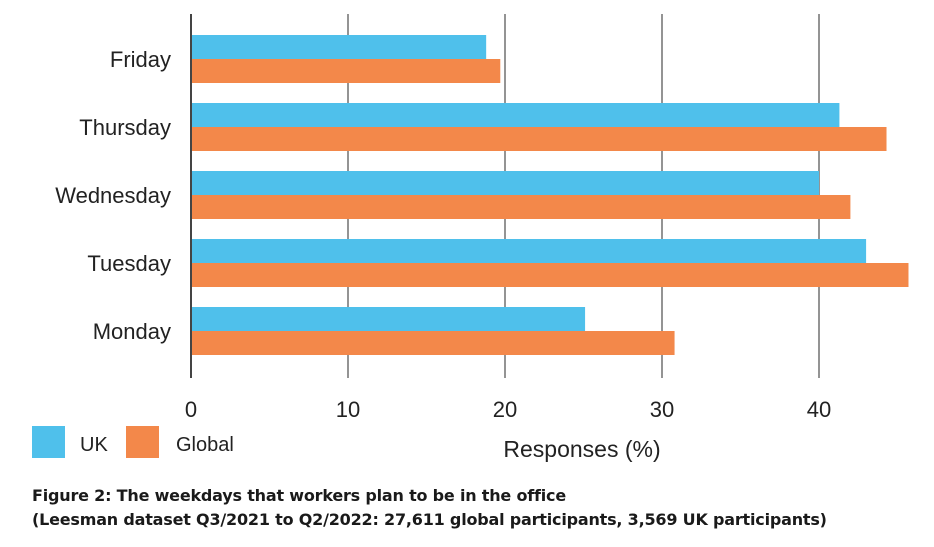  Describe the element at coordinates (505, 409) in the screenshot. I see `x-tick-label: 20` at that location.